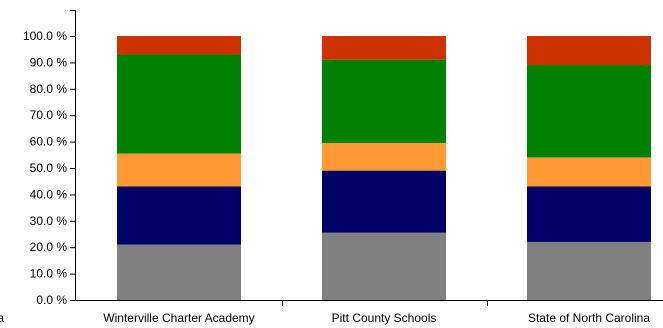  I want to click on y-tick-label: 60.0 %, so click(49, 142).